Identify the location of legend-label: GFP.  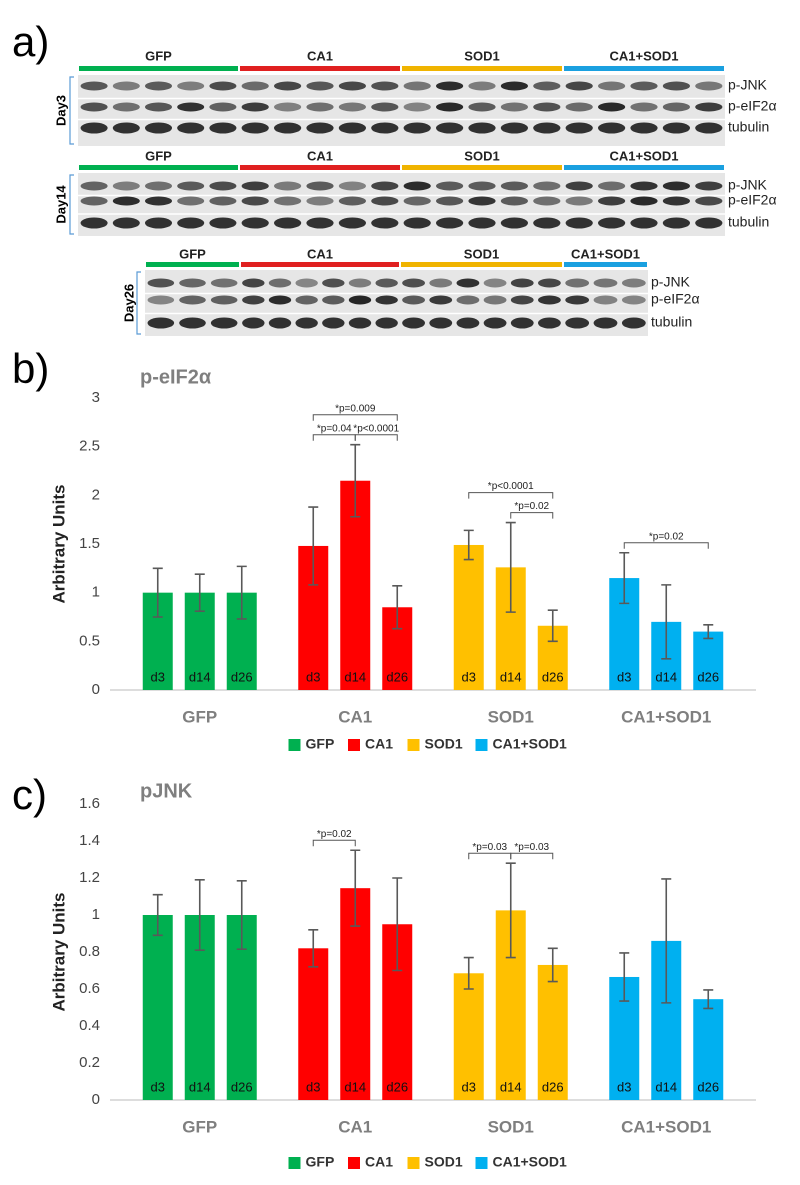
(320, 744).